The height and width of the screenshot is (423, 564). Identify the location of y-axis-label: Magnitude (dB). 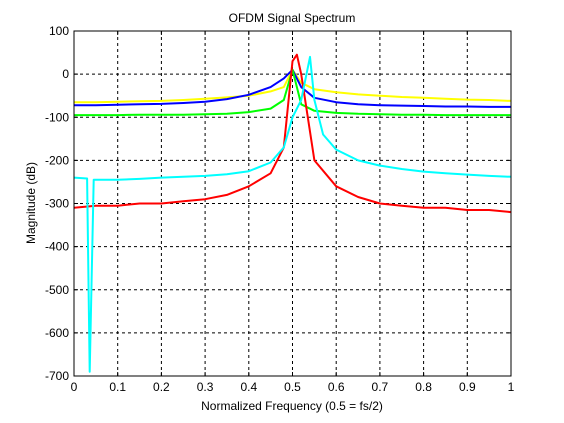
(31, 203).